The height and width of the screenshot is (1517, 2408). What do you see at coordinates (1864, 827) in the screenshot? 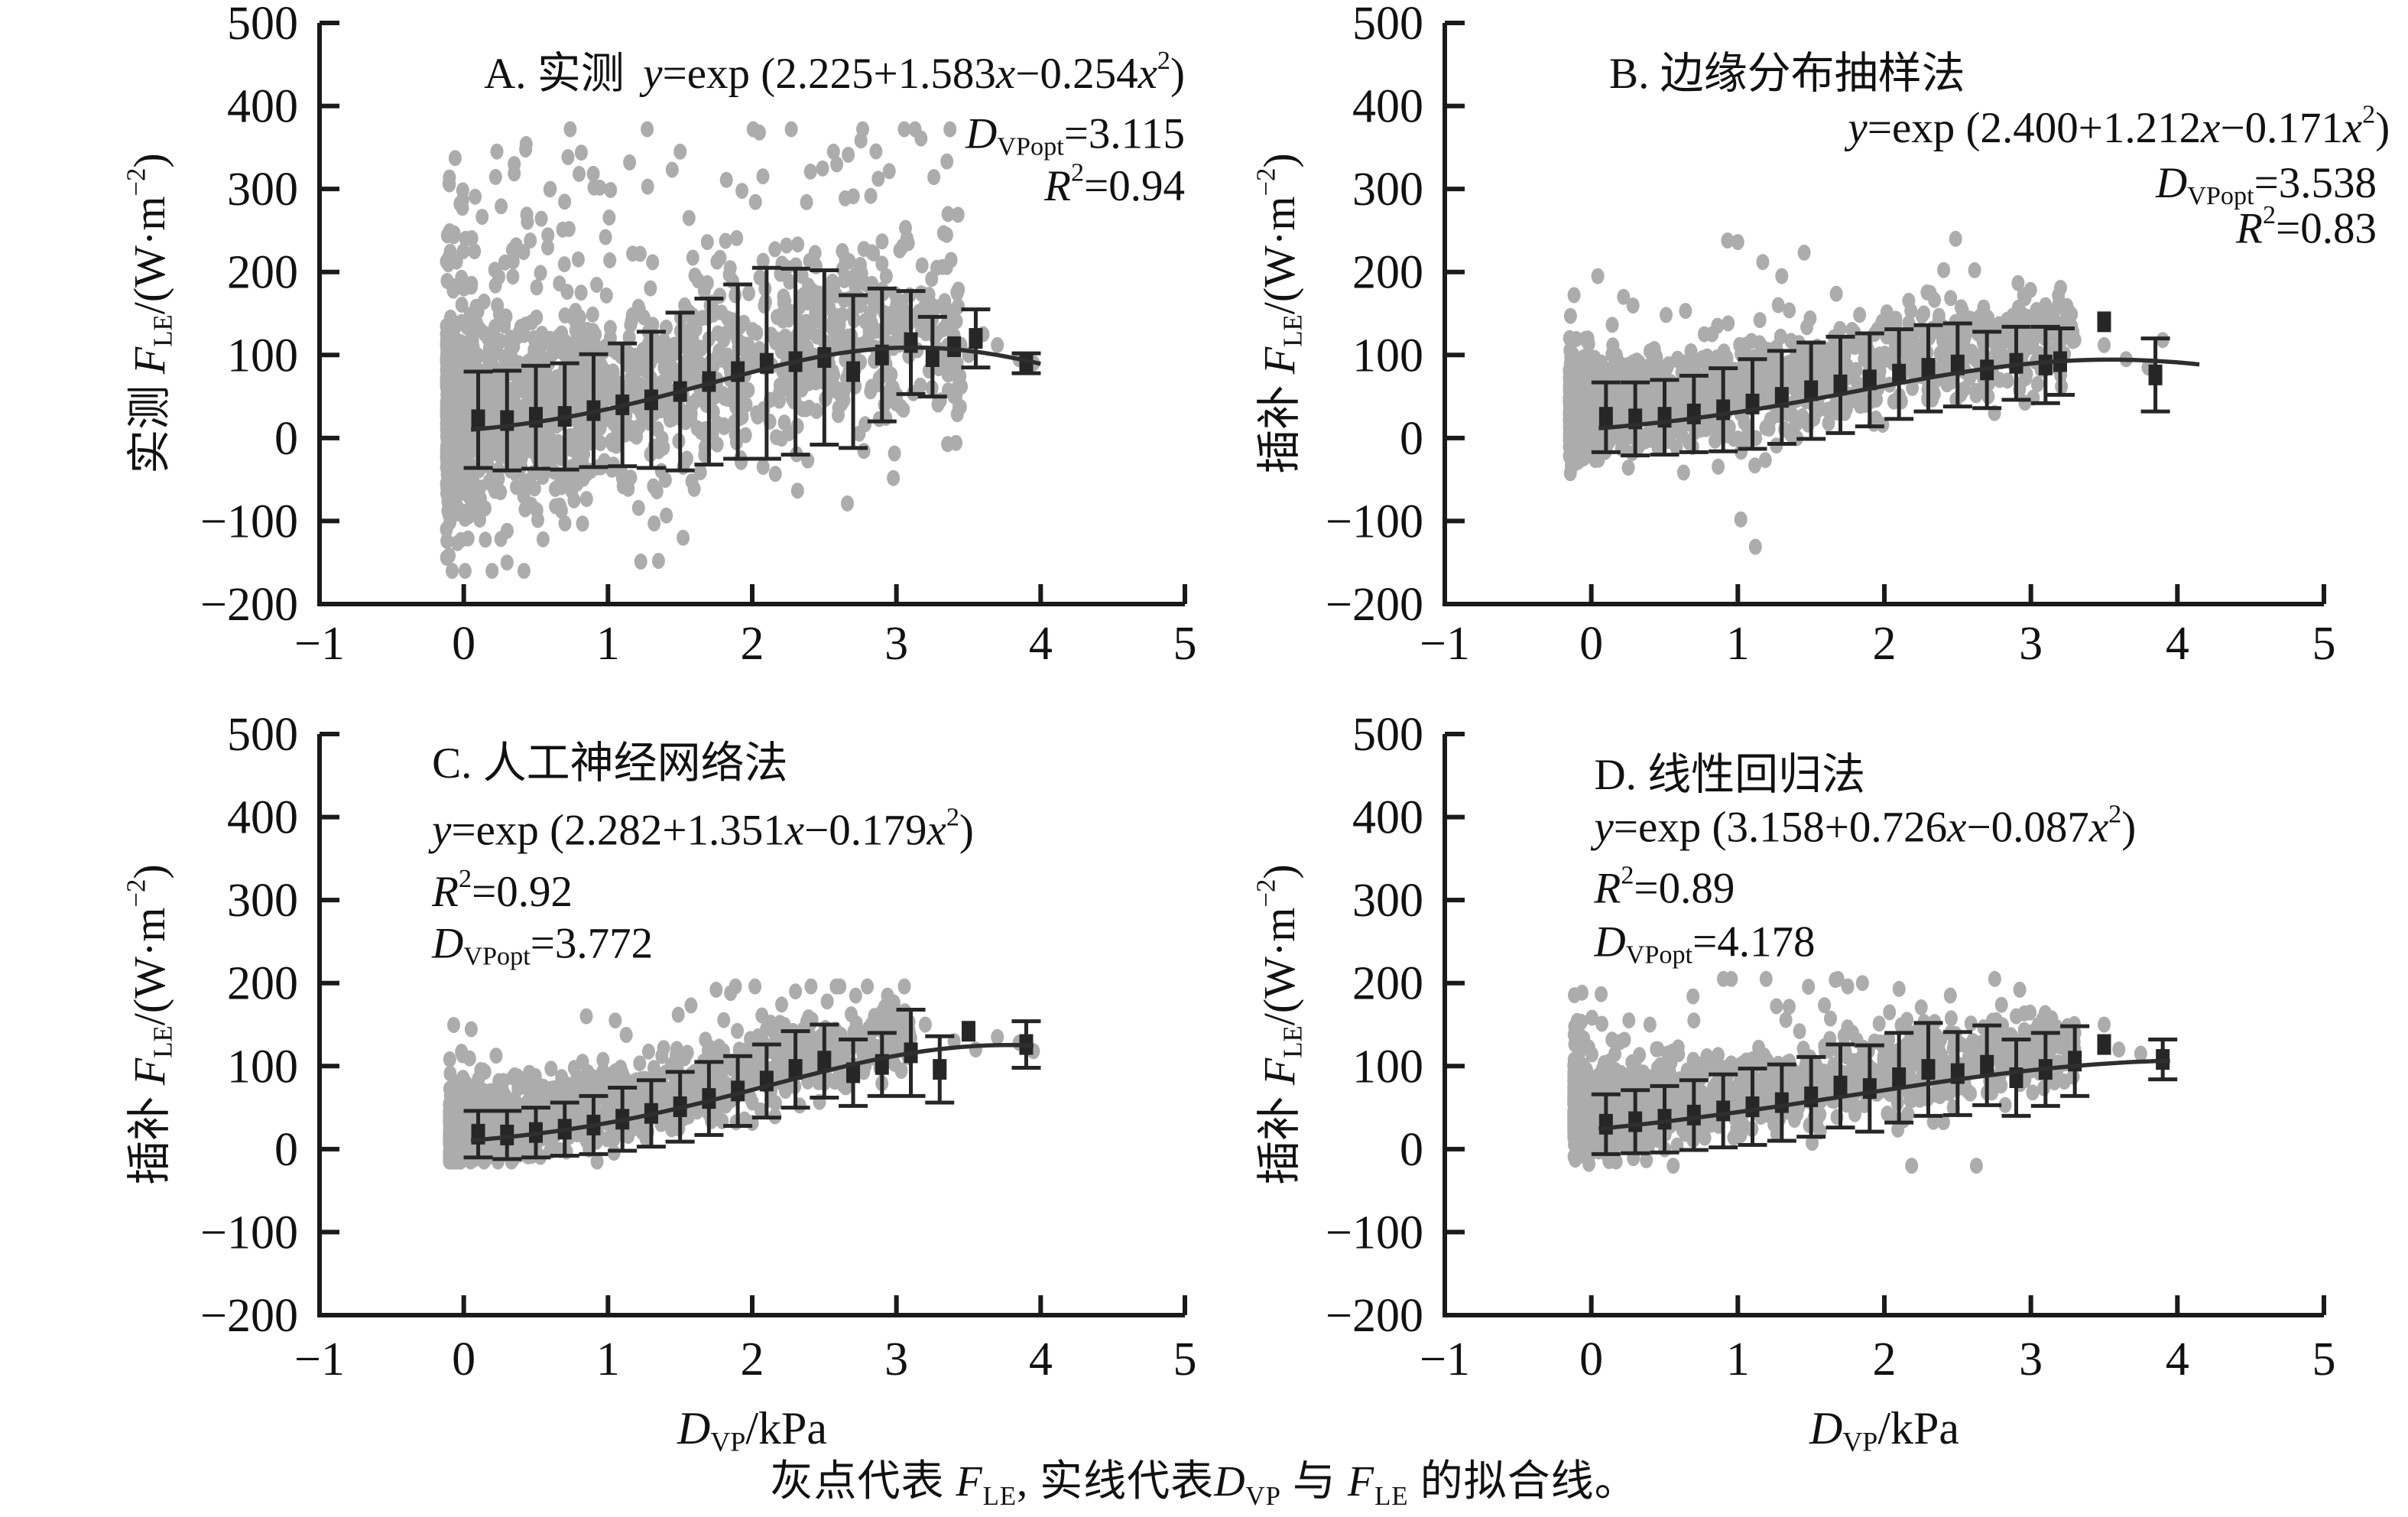
I see `fit-equation: y=exp (3.158+0.726x−0.087x2)` at bounding box center [1864, 827].